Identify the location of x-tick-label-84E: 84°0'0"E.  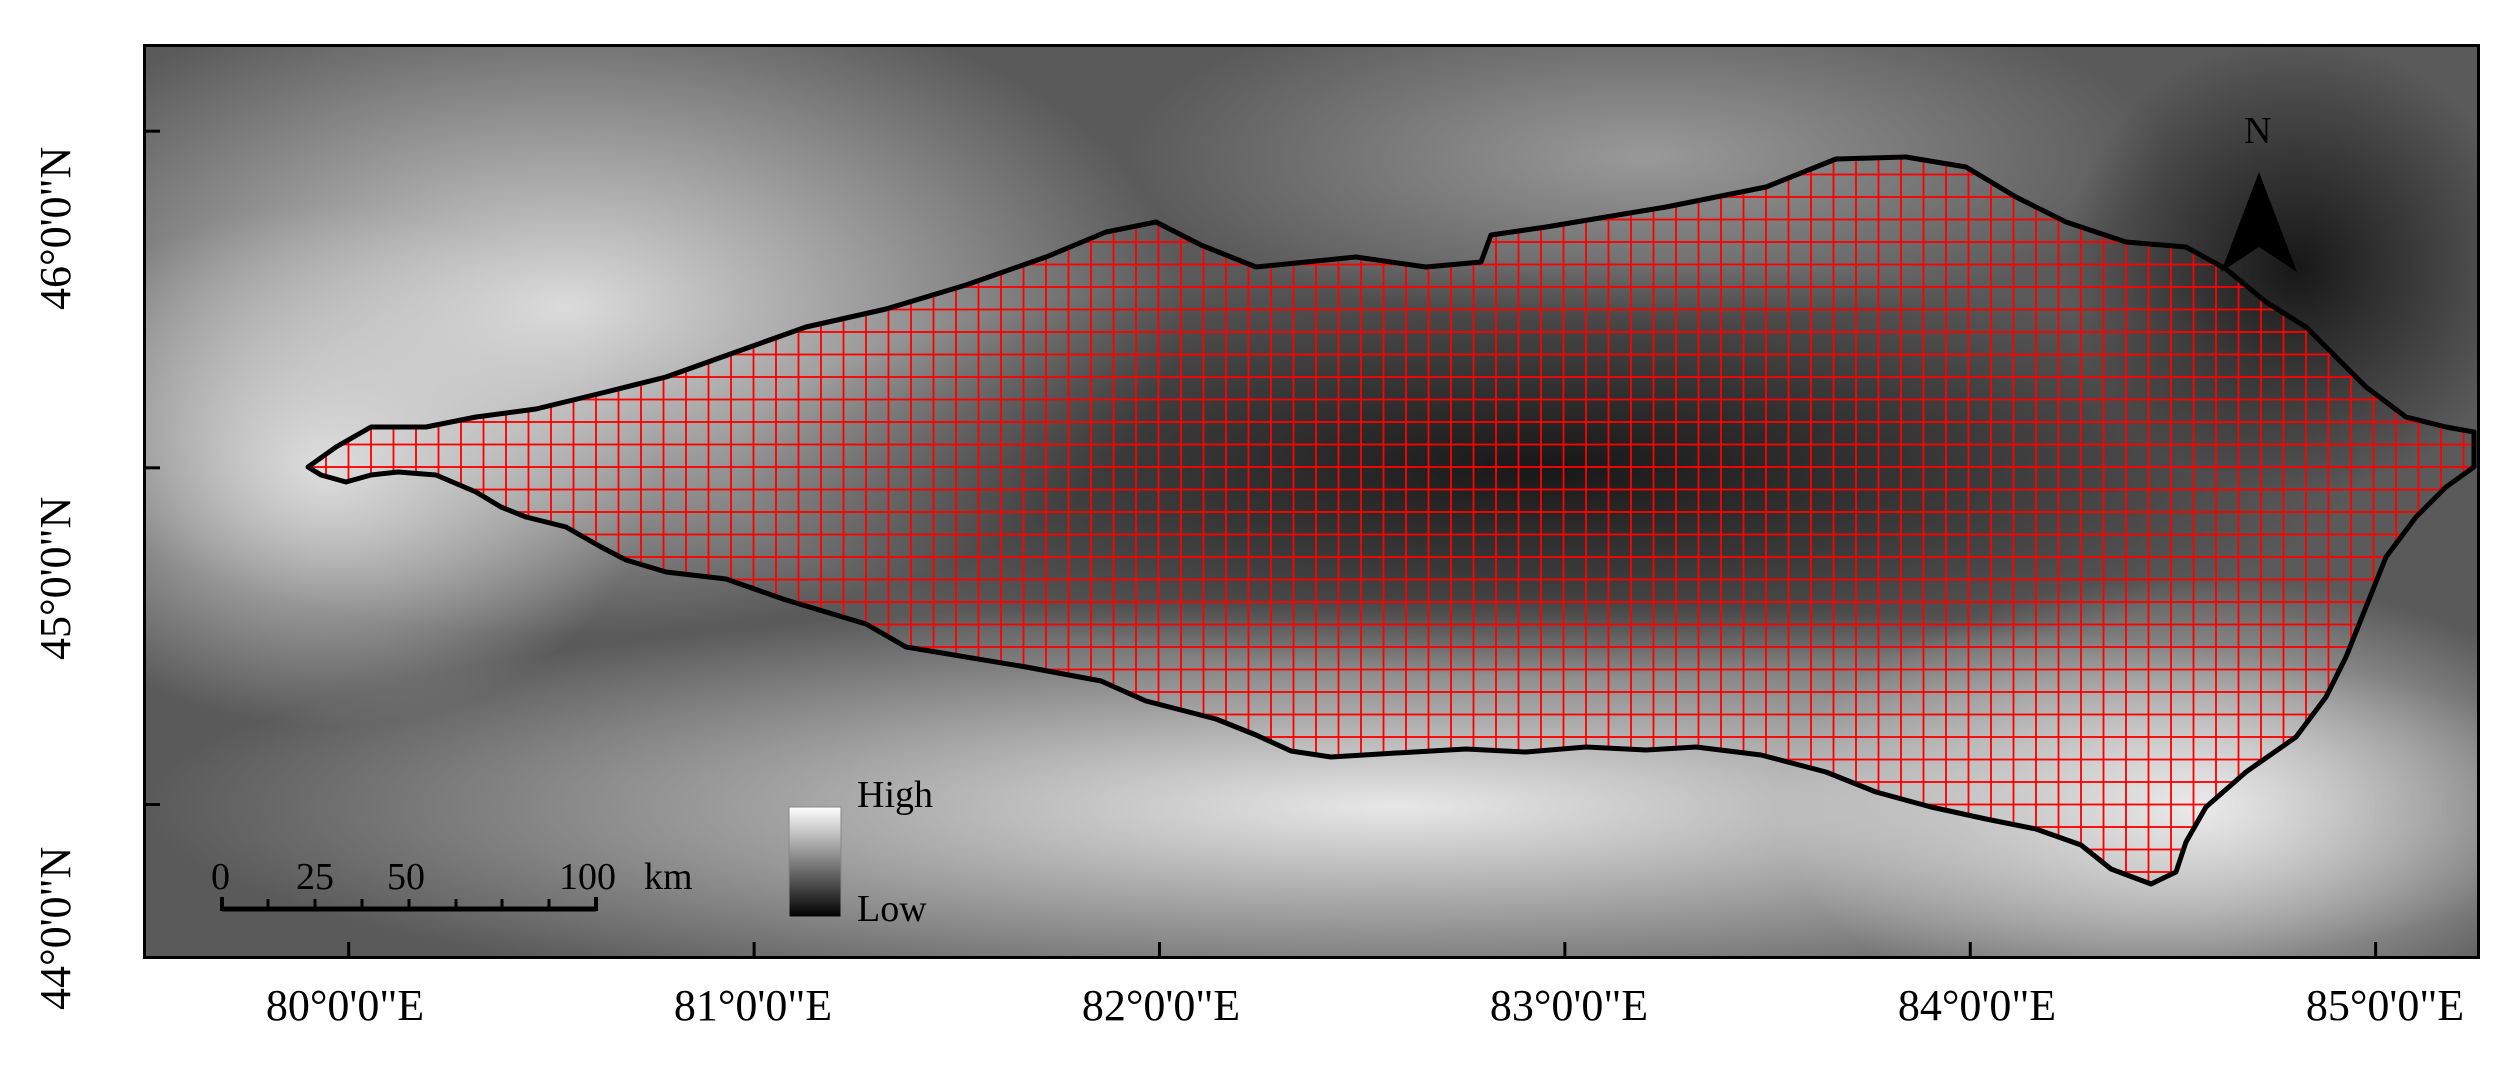
(1977, 1005).